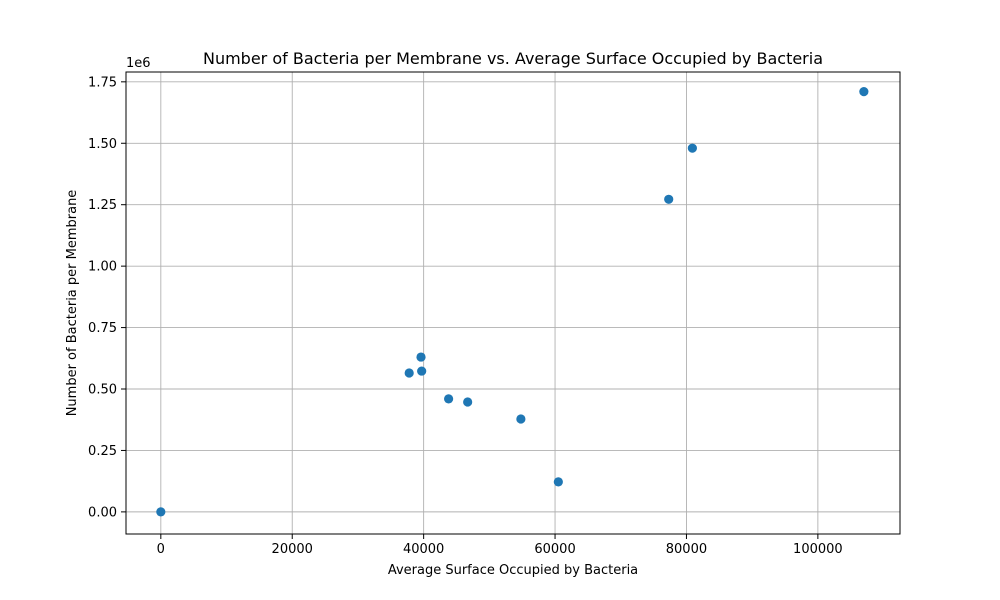 The image size is (1000, 600). Describe the element at coordinates (102, 390) in the screenshot. I see `y-tick-label: 0.50` at that location.